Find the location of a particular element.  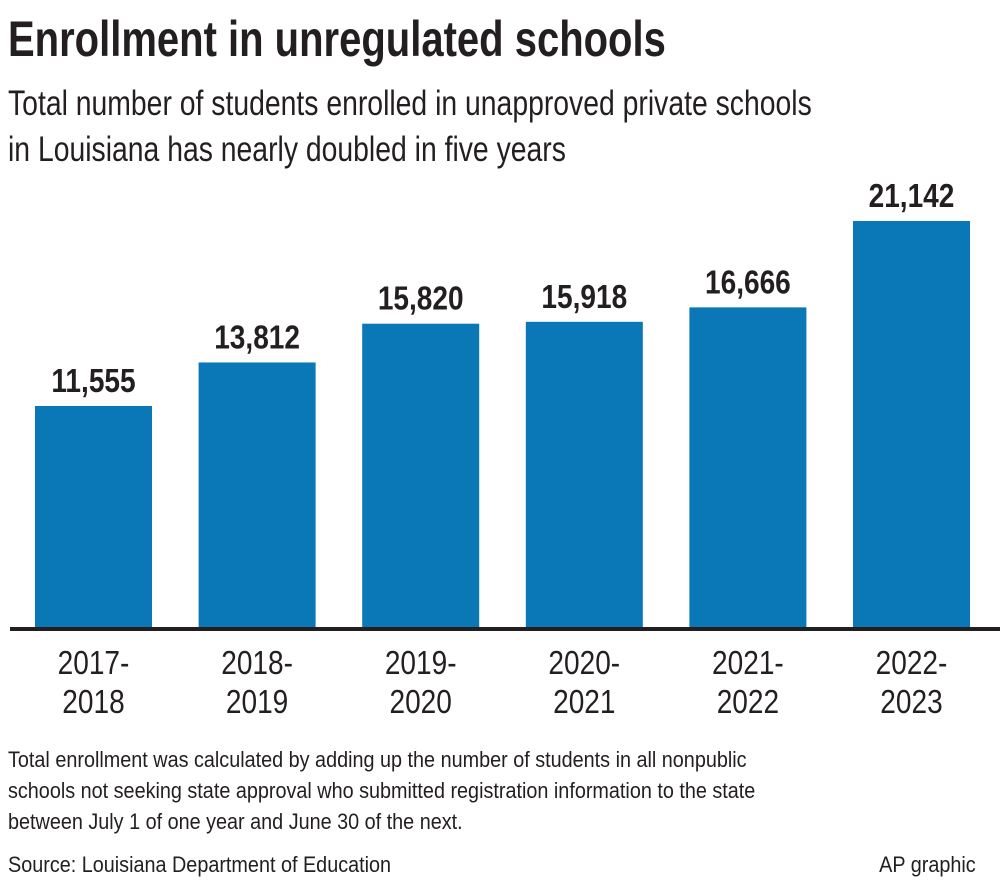

chart-title: Enrollment in unregulated schools is located at coordinates (337, 39).